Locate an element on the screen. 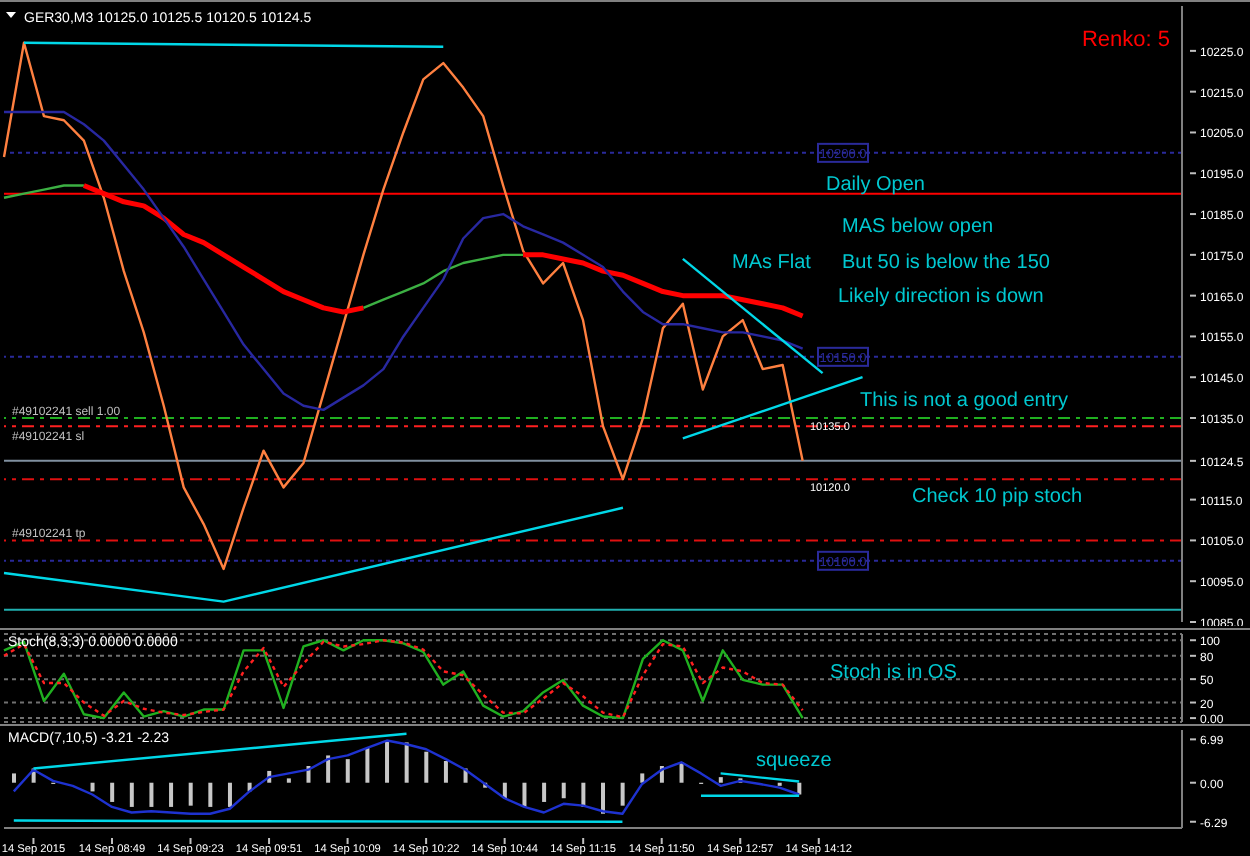 This screenshot has width=1250, height=856. annotation: This is not a good entry is located at coordinates (964, 401).